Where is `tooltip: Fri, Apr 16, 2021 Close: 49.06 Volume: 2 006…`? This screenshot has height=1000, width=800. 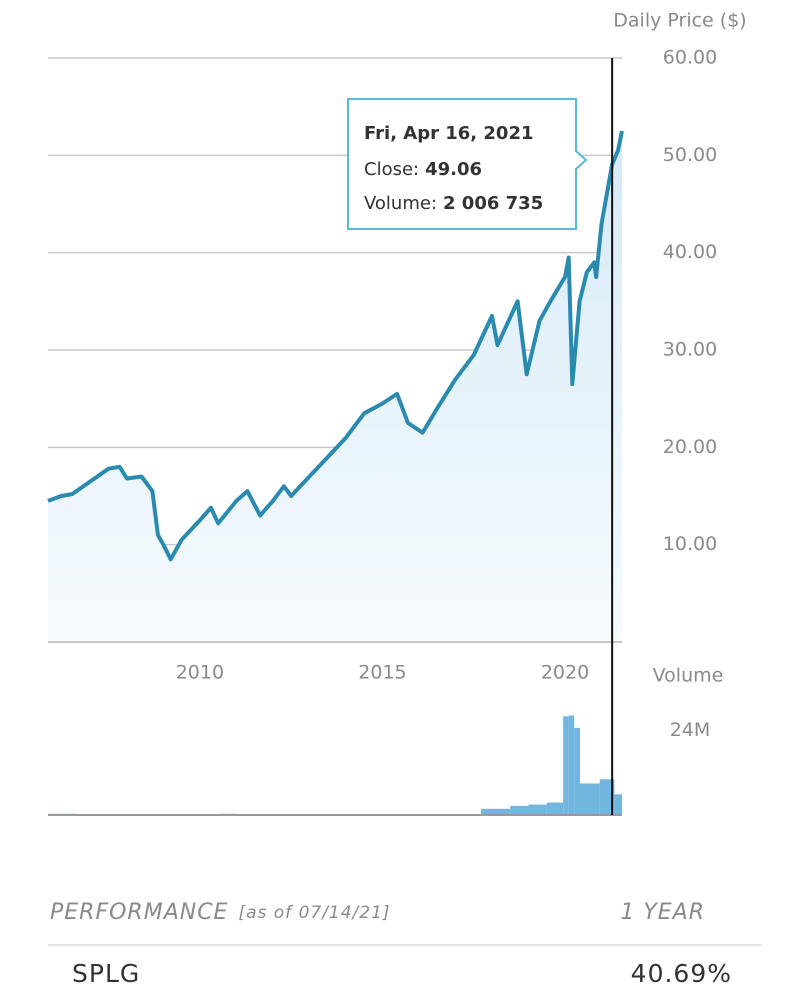 tooltip: Fri, Apr 16, 2021 Close: 49.06 Volume: 2 006… is located at coordinates (467, 164).